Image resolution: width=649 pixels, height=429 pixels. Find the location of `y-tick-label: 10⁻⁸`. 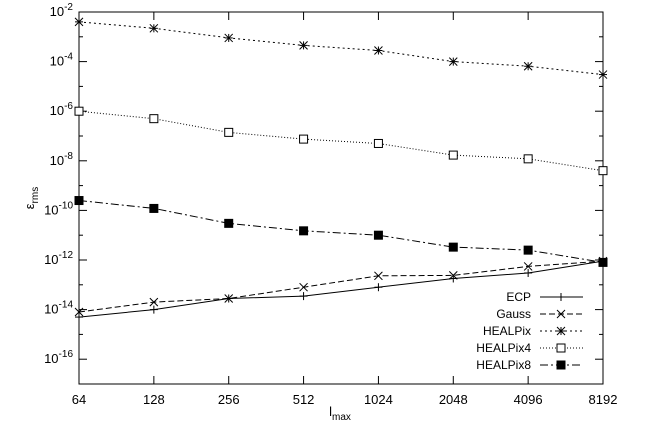

y-tick-label: 10⁻⁸ is located at coordinates (62, 159).